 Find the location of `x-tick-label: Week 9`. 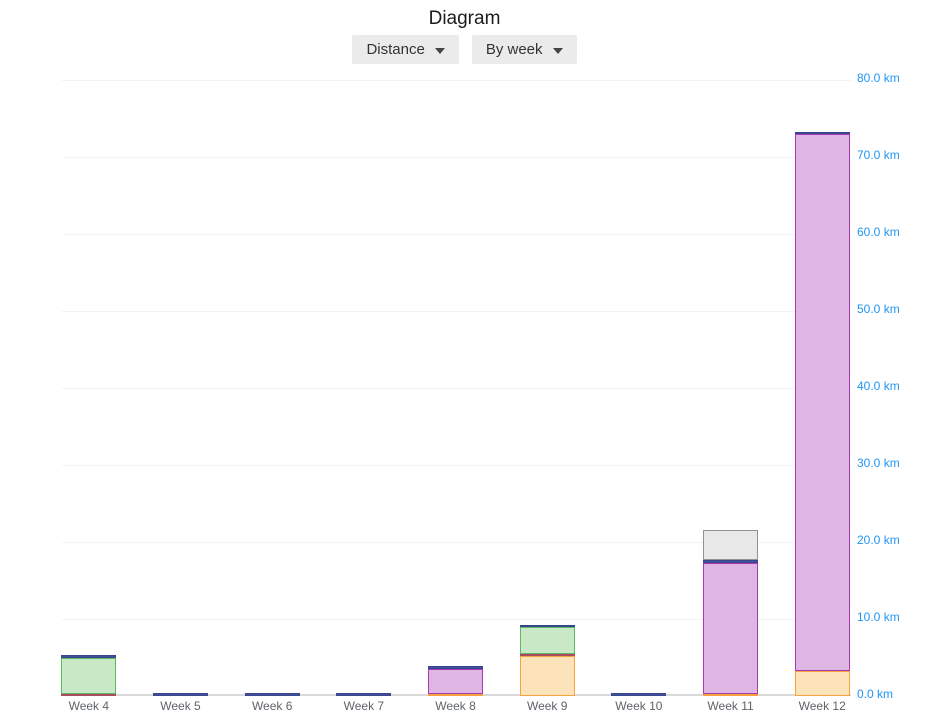

x-tick-label: Week 9 is located at coordinates (547, 706).